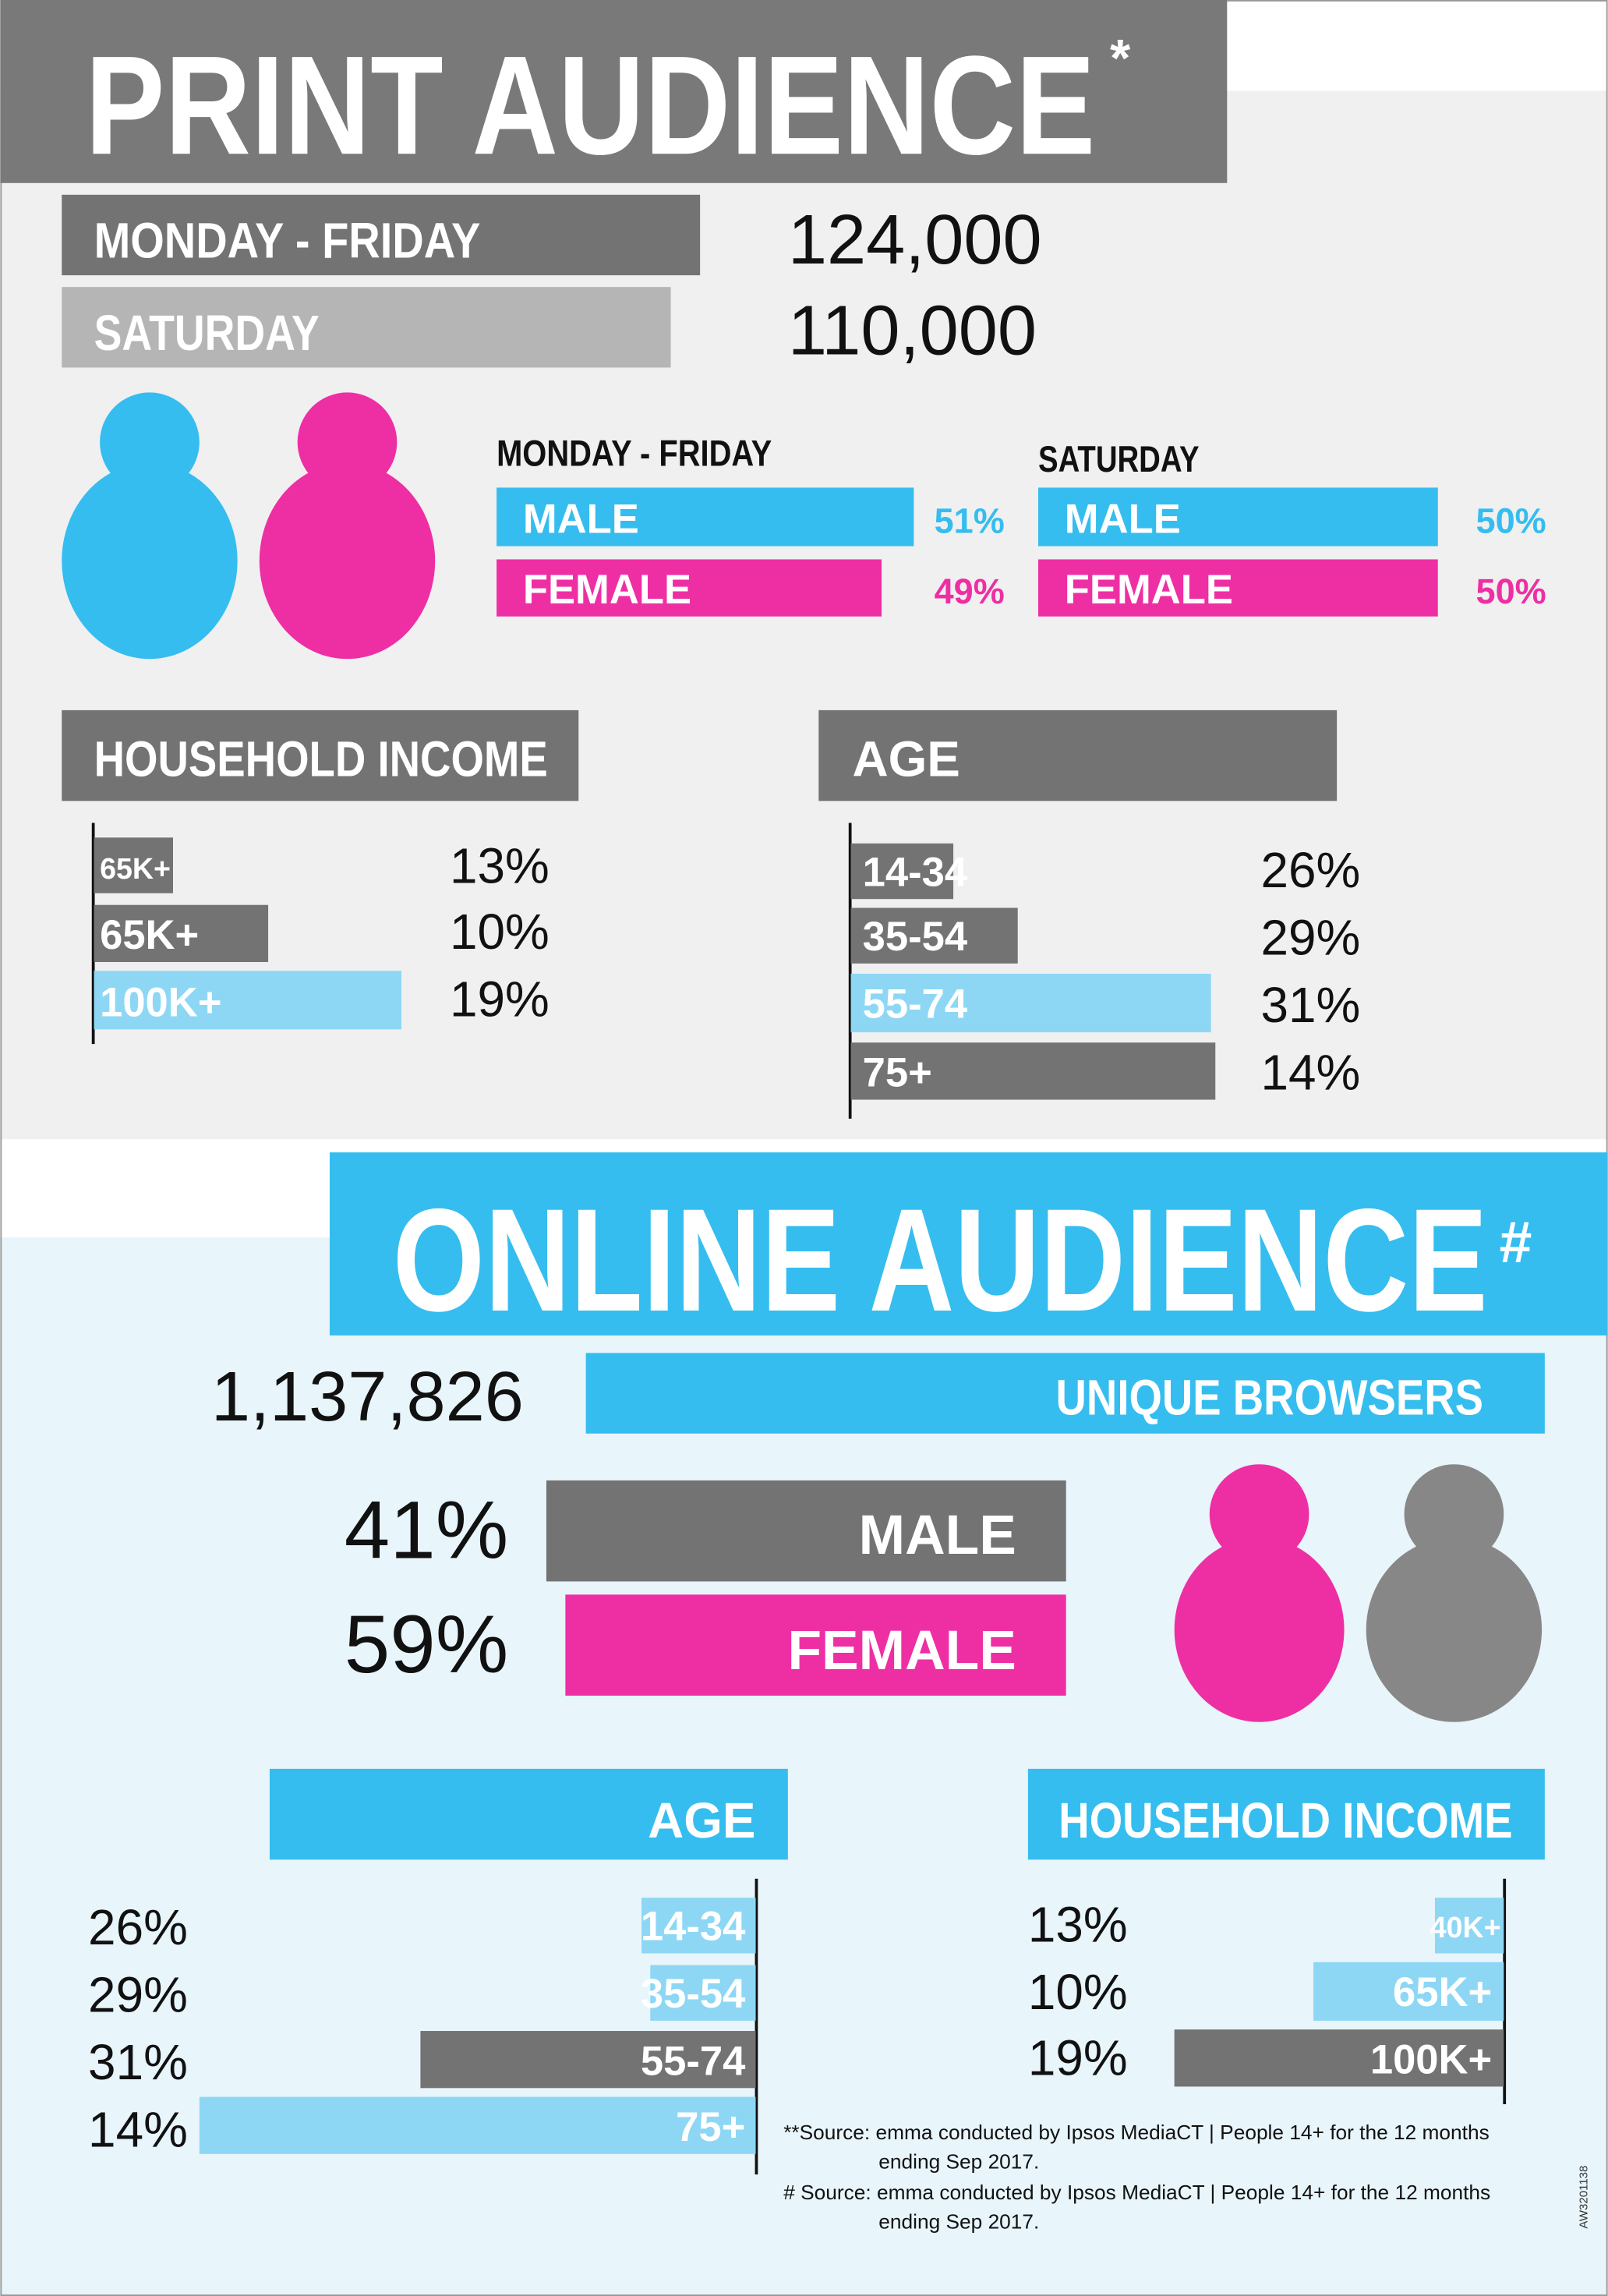 The height and width of the screenshot is (2296, 1608). What do you see at coordinates (367, 1396) in the screenshot?
I see `browsers-value: 1,137,826` at bounding box center [367, 1396].